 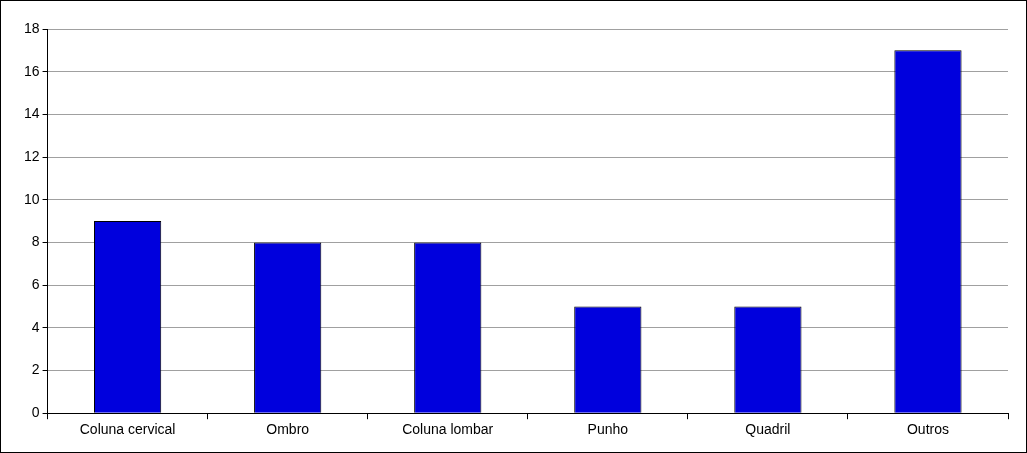 I want to click on y-tick-label: 16, so click(x=31, y=70).